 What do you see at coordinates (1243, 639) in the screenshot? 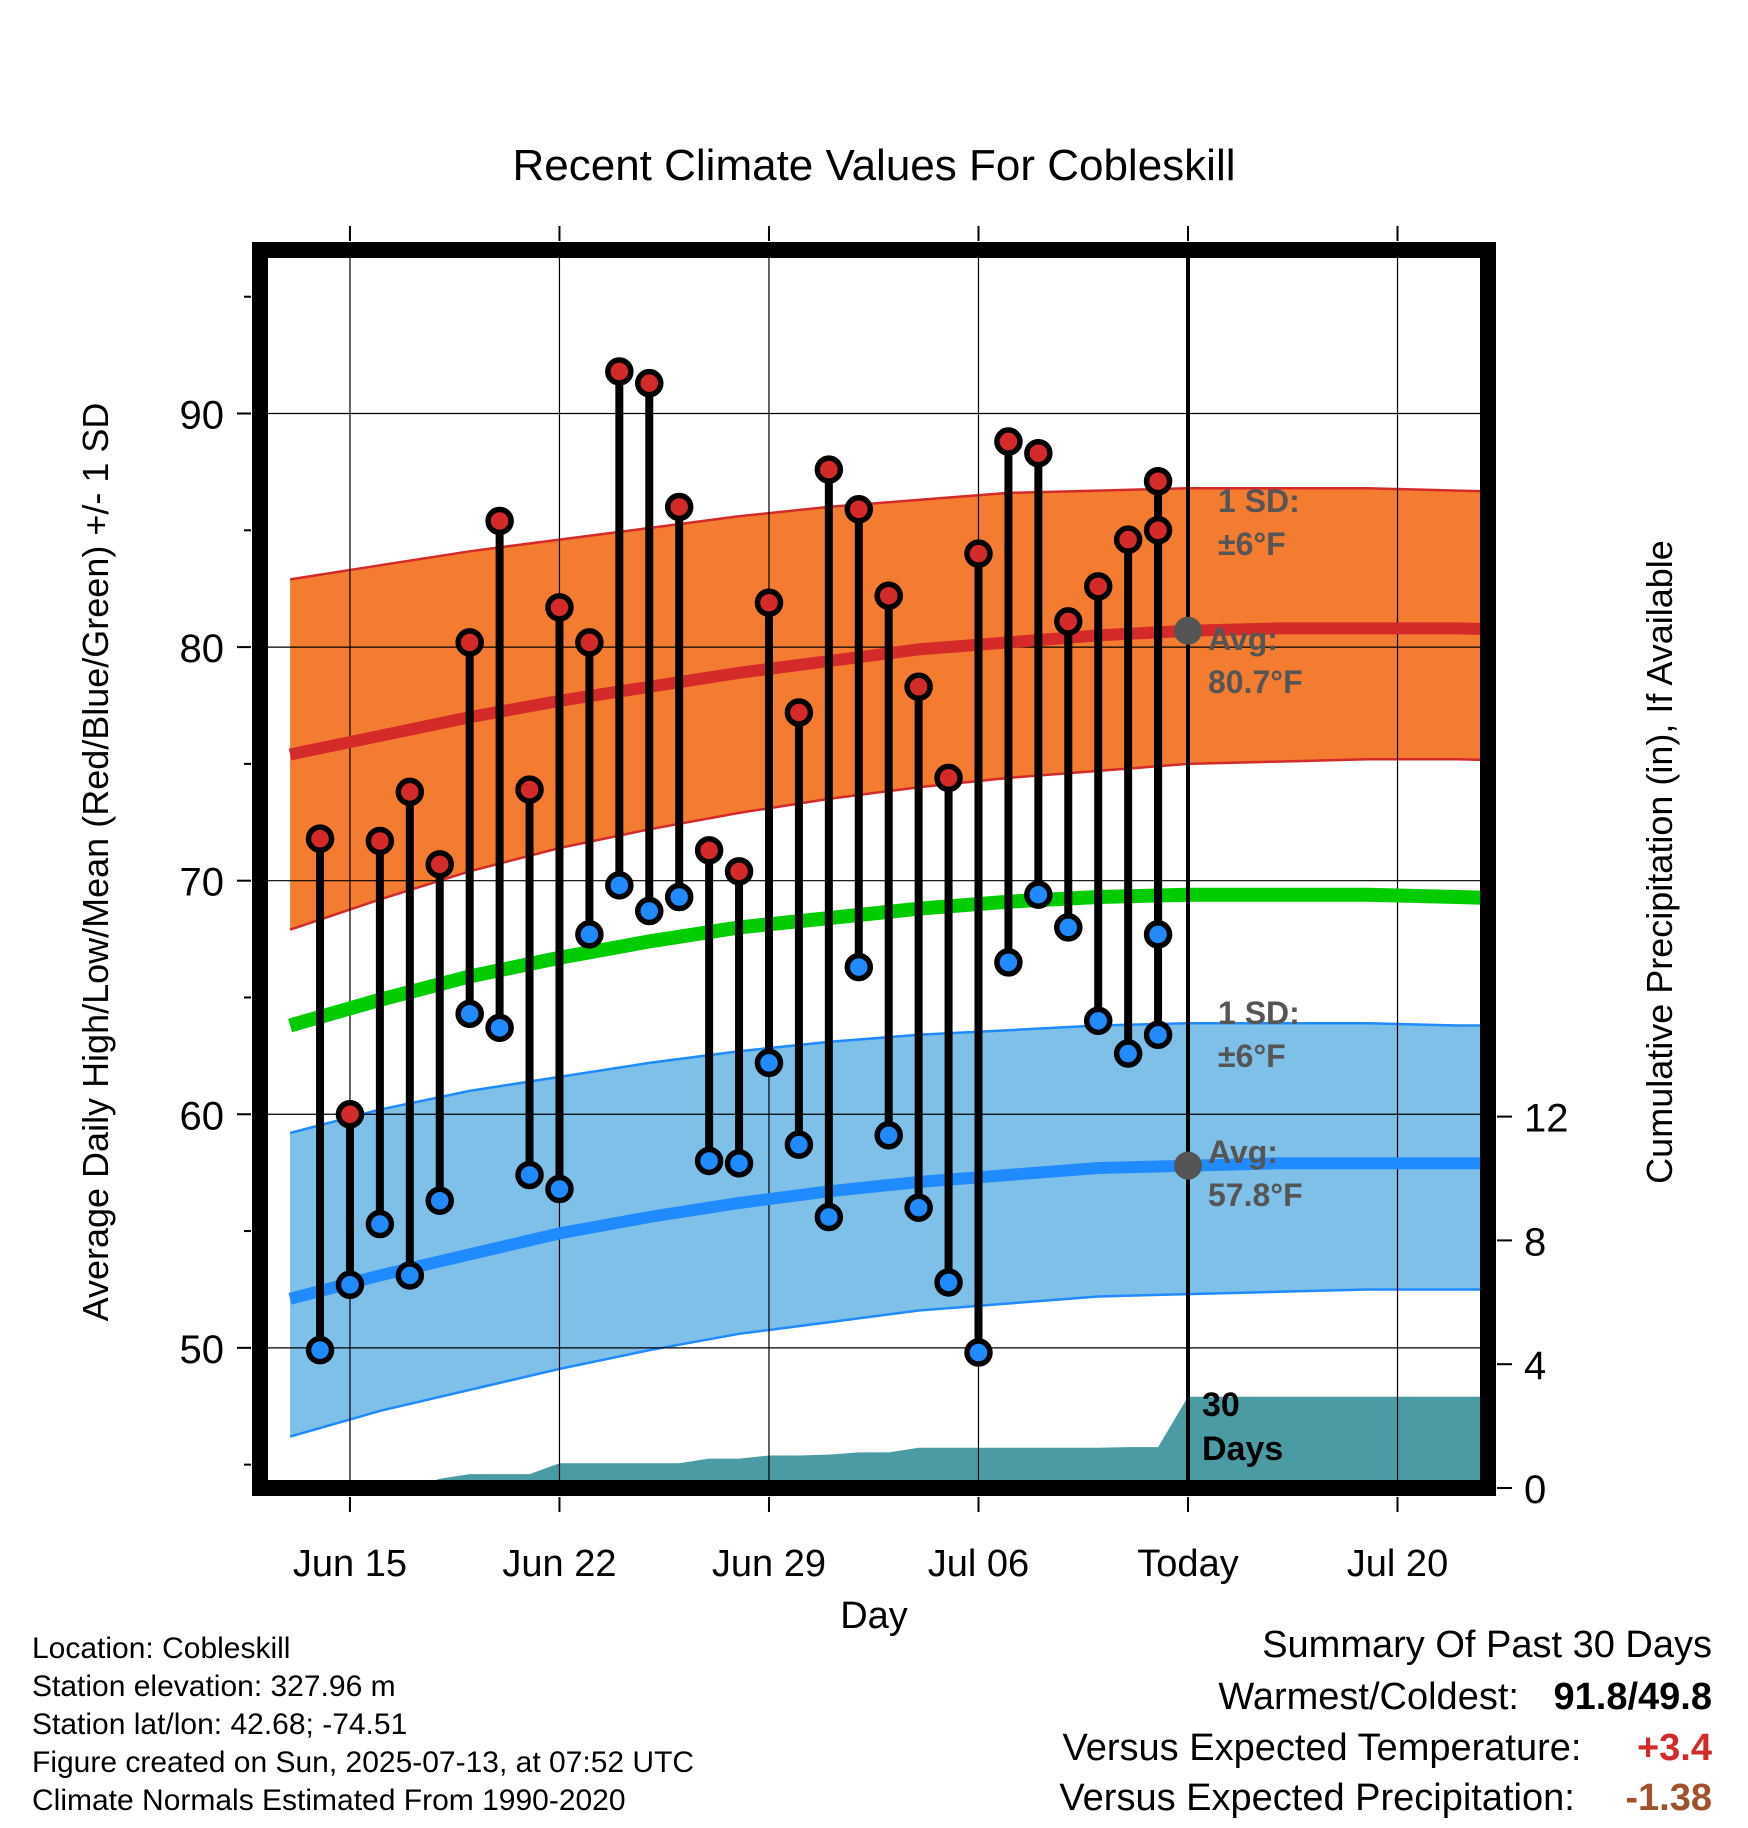
I see `high-avg-label: Avg:` at bounding box center [1243, 639].